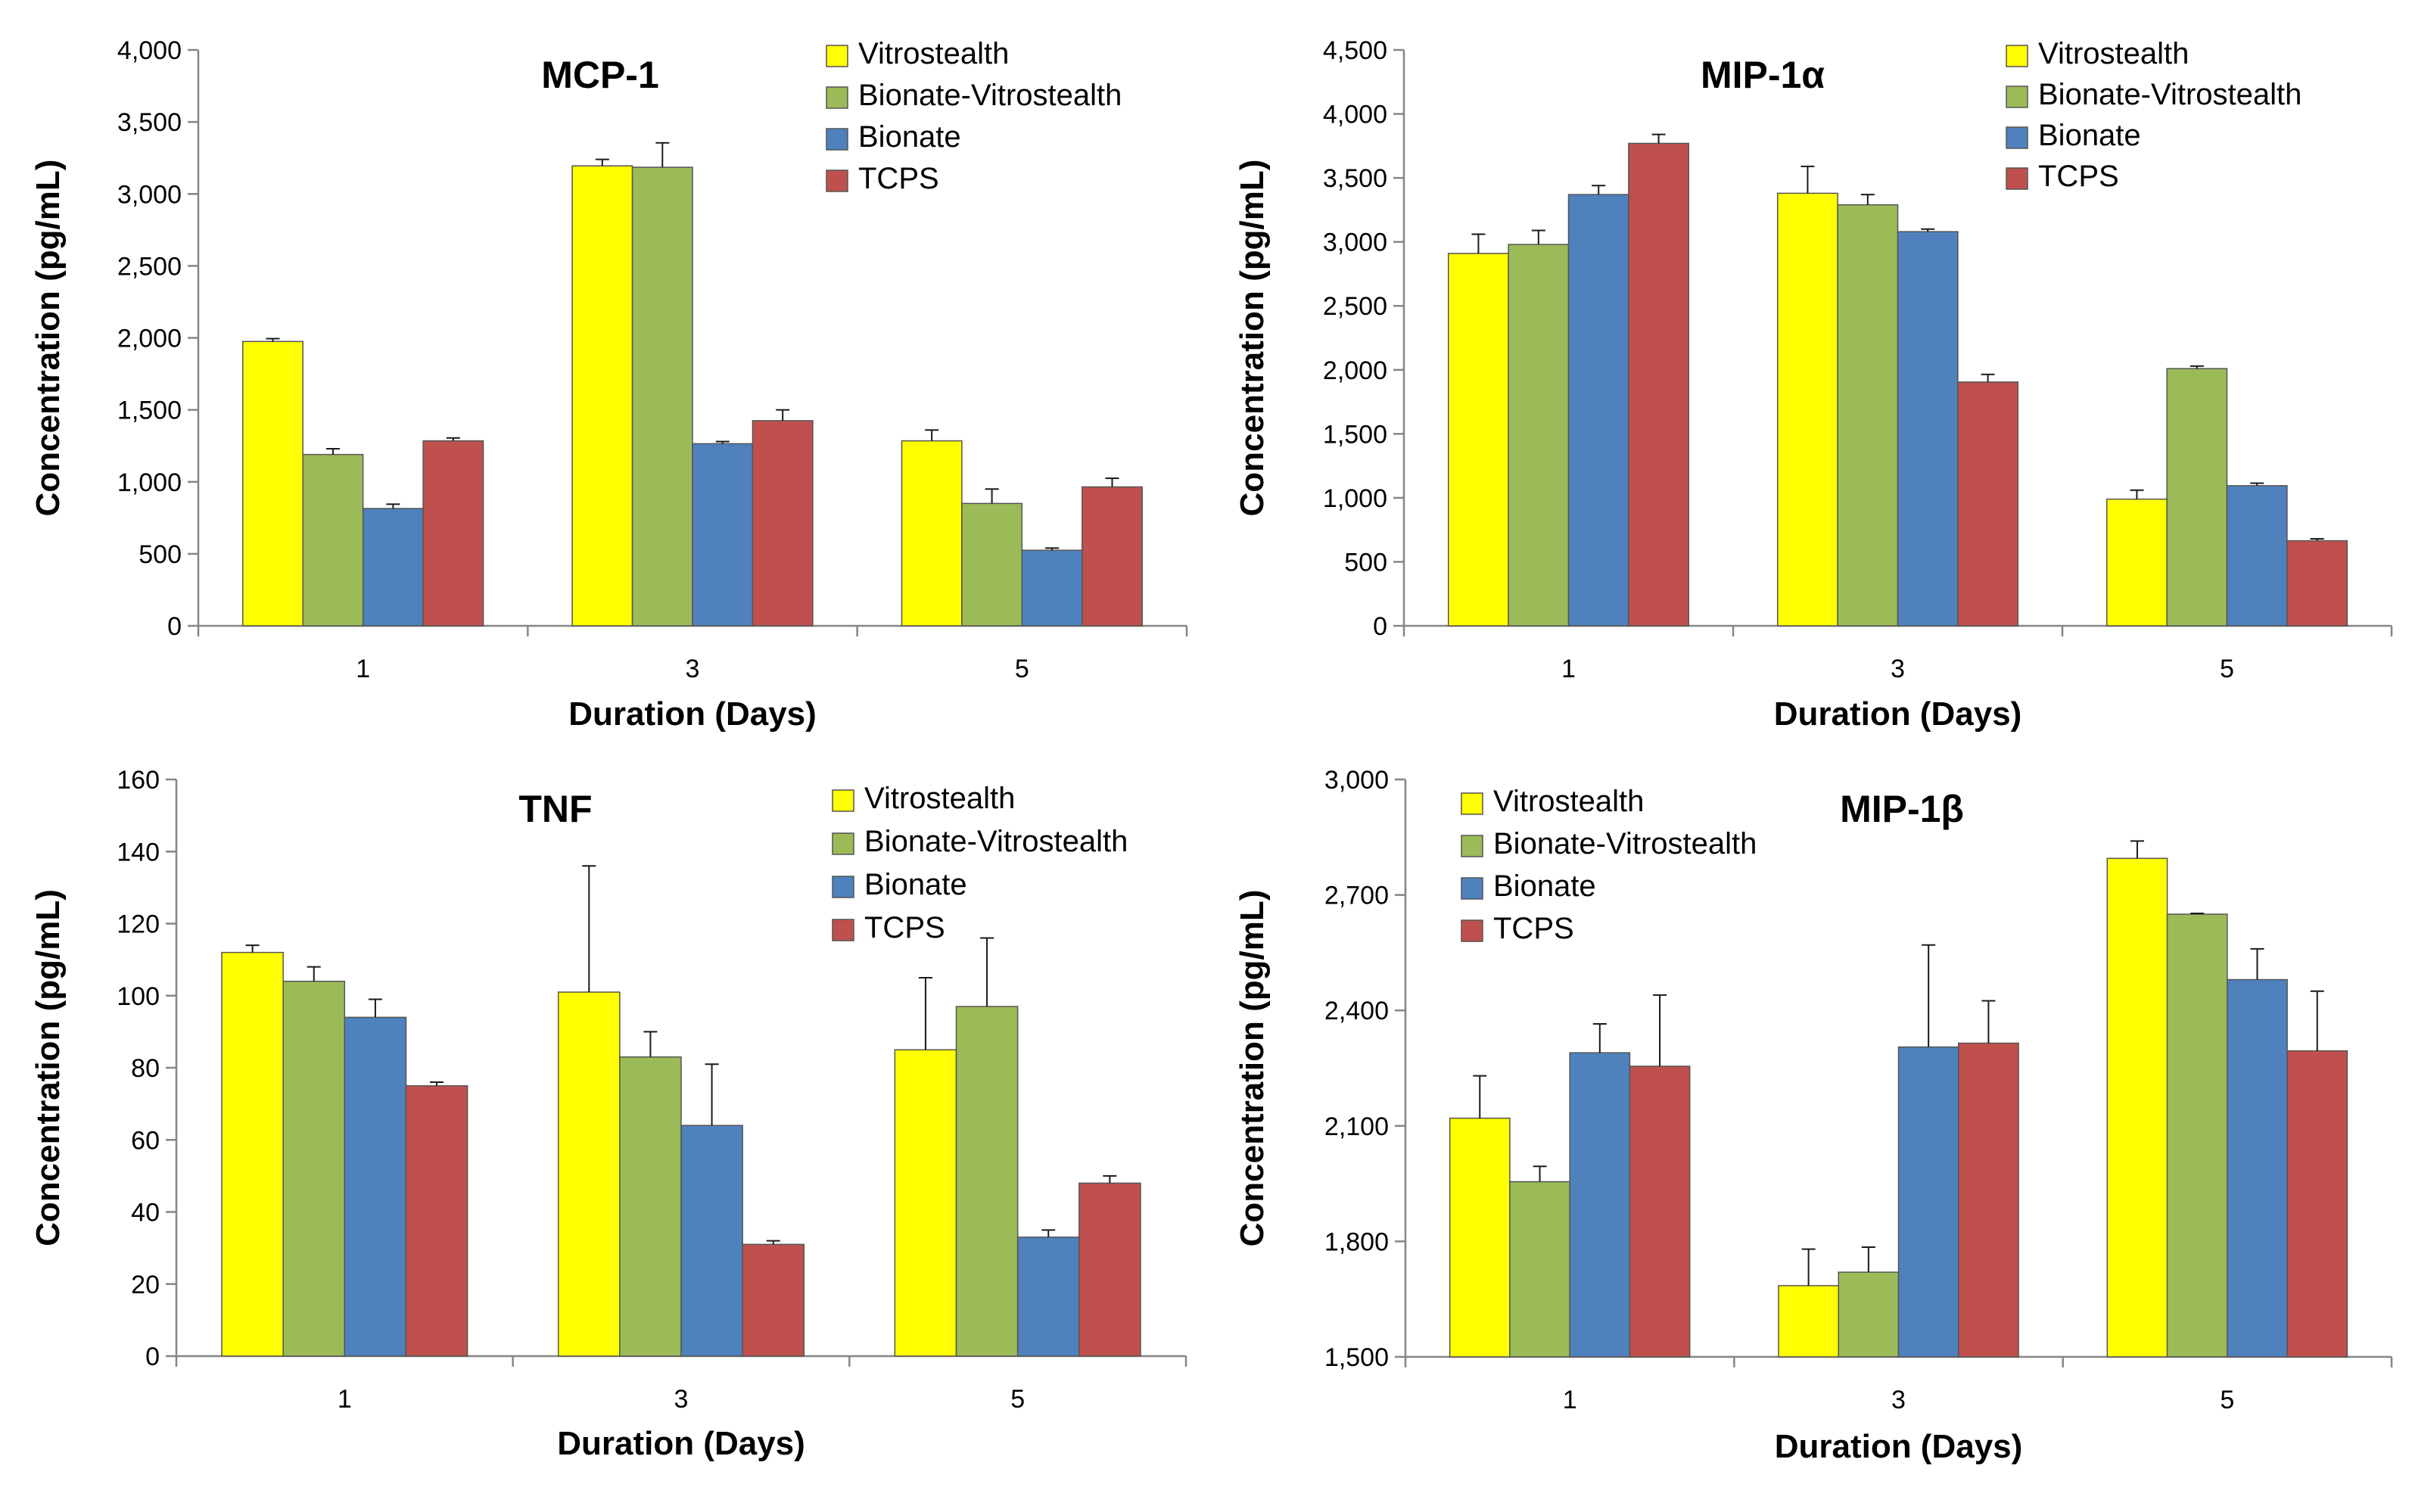 The width and height of the screenshot is (2409, 1512). What do you see at coordinates (1356, 1011) in the screenshot?
I see `y-tick-label: 2,400` at bounding box center [1356, 1011].